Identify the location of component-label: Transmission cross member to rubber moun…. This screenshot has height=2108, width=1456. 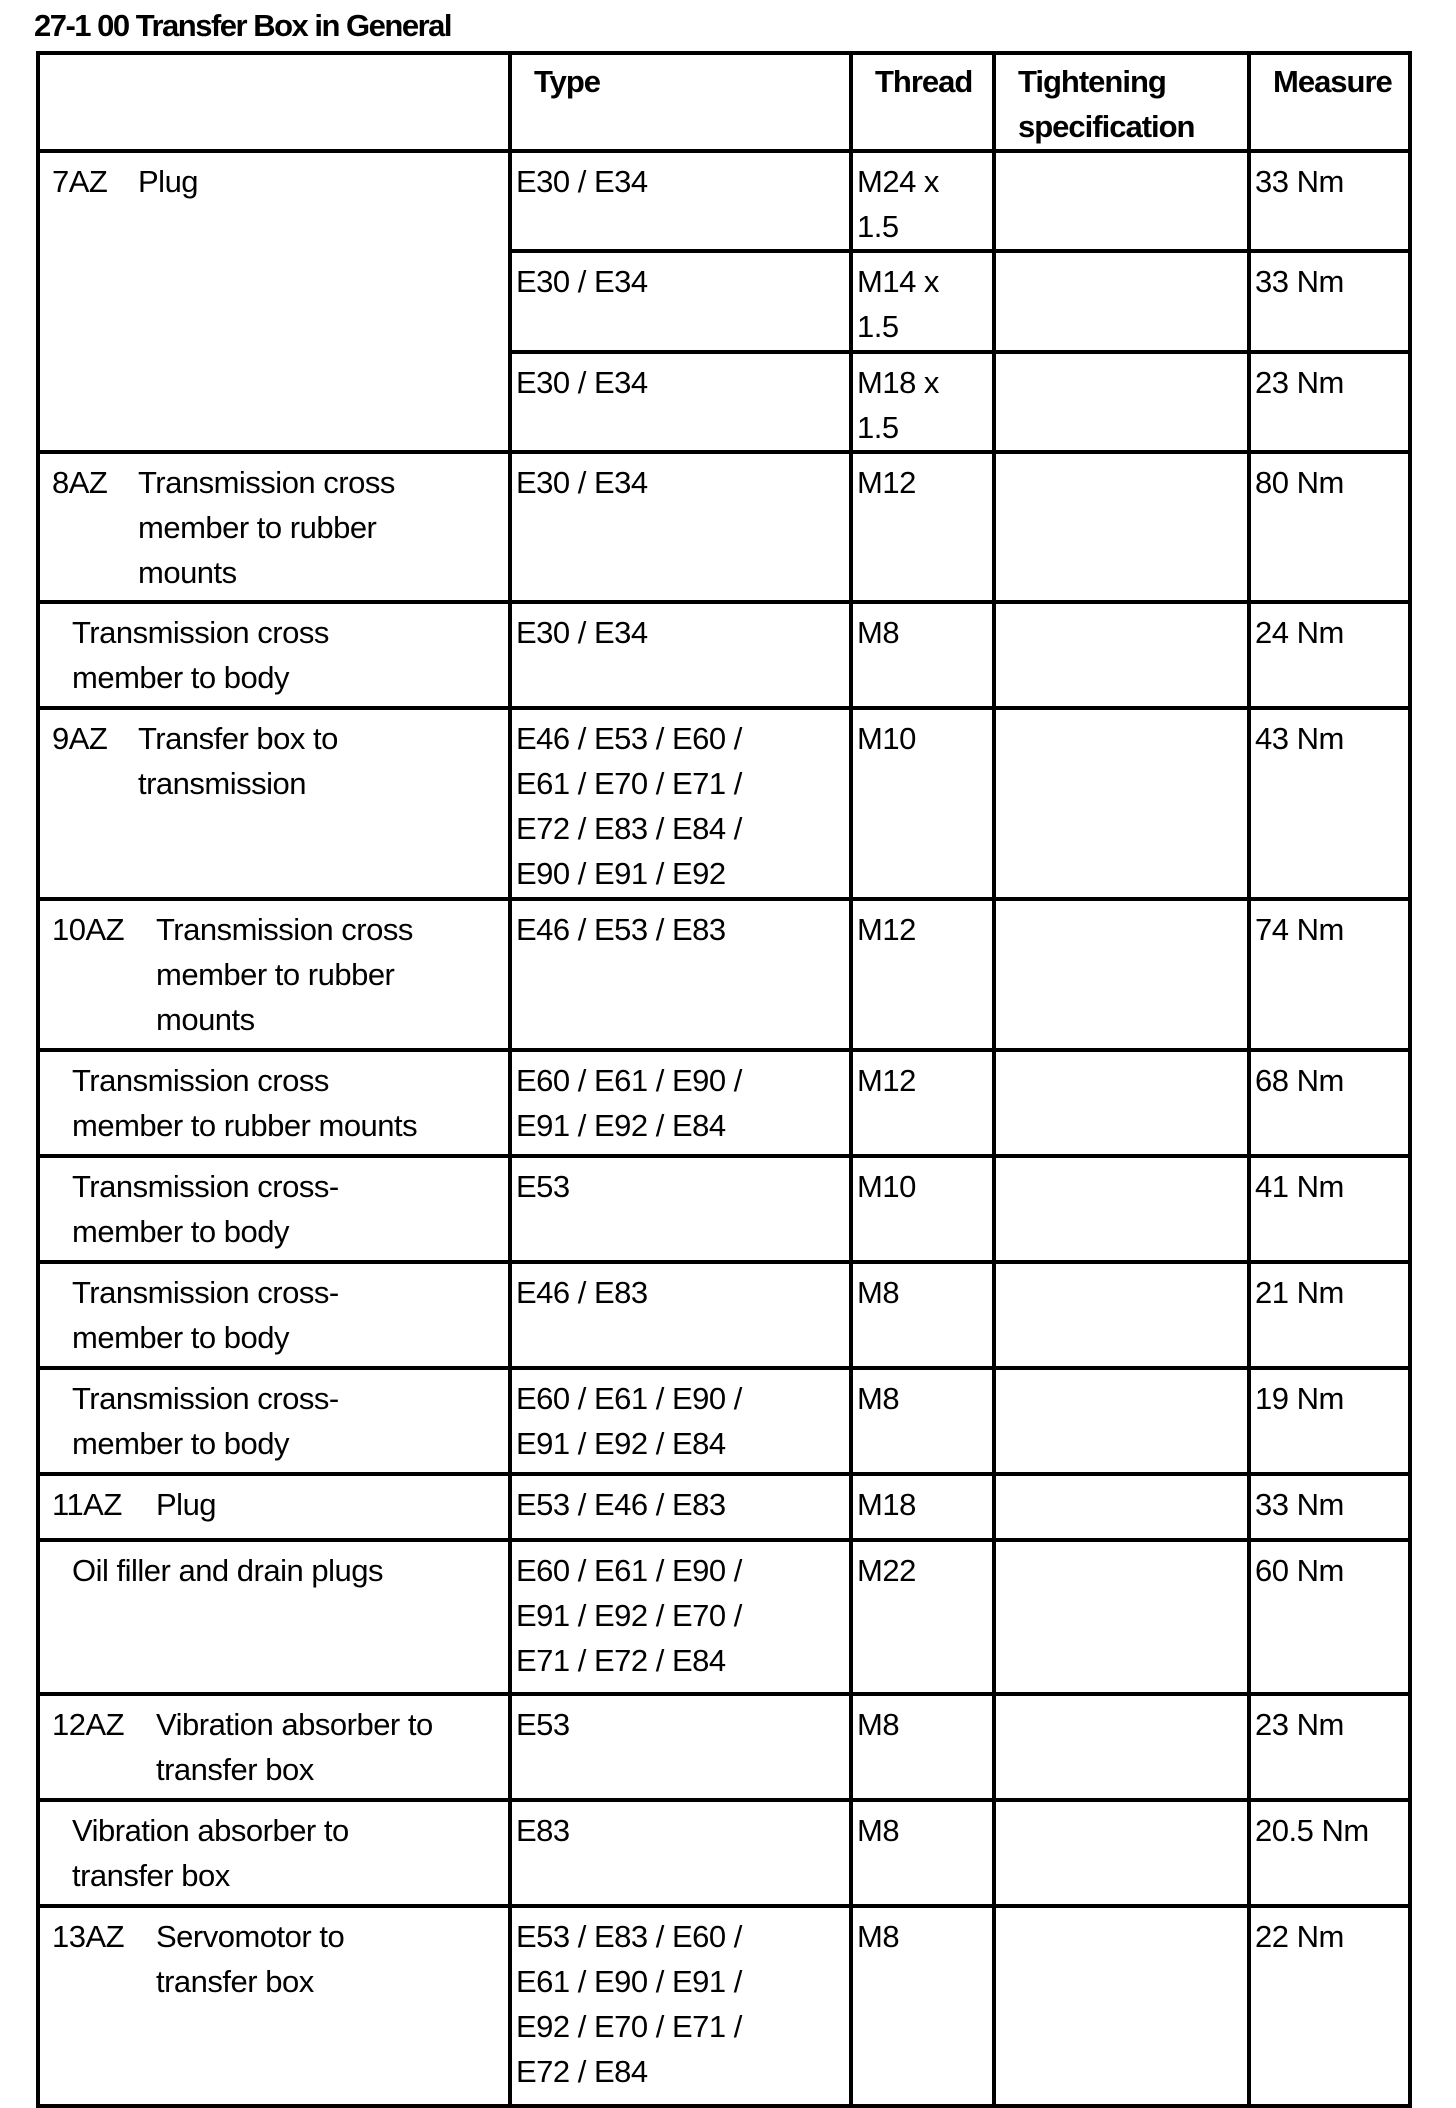
(275, 1103).